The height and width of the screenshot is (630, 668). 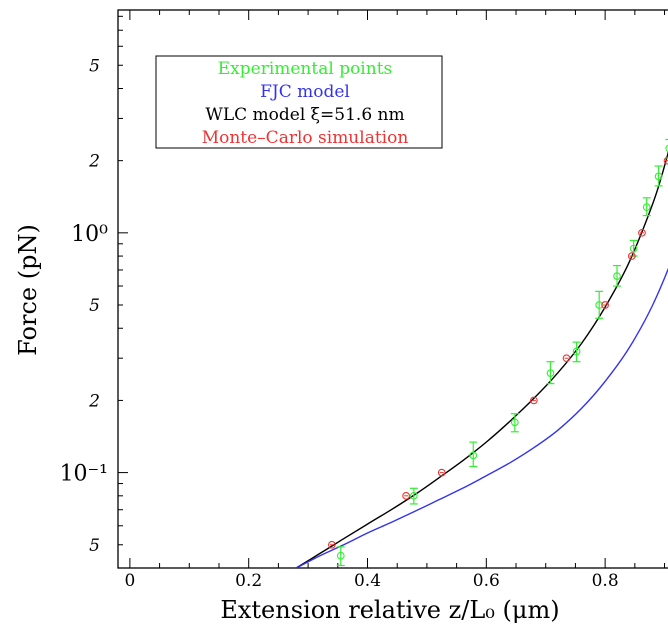 What do you see at coordinates (248, 581) in the screenshot?
I see `x-tick-label: 0.2` at bounding box center [248, 581].